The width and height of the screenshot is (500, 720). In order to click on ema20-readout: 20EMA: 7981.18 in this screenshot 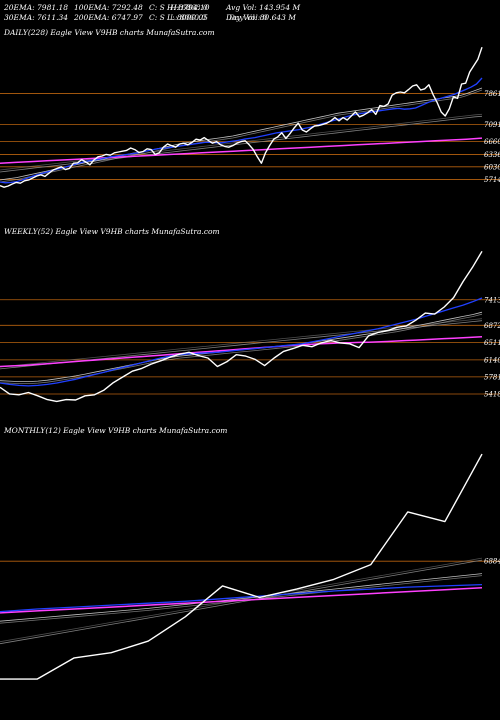, I will do `click(36, 7)`.